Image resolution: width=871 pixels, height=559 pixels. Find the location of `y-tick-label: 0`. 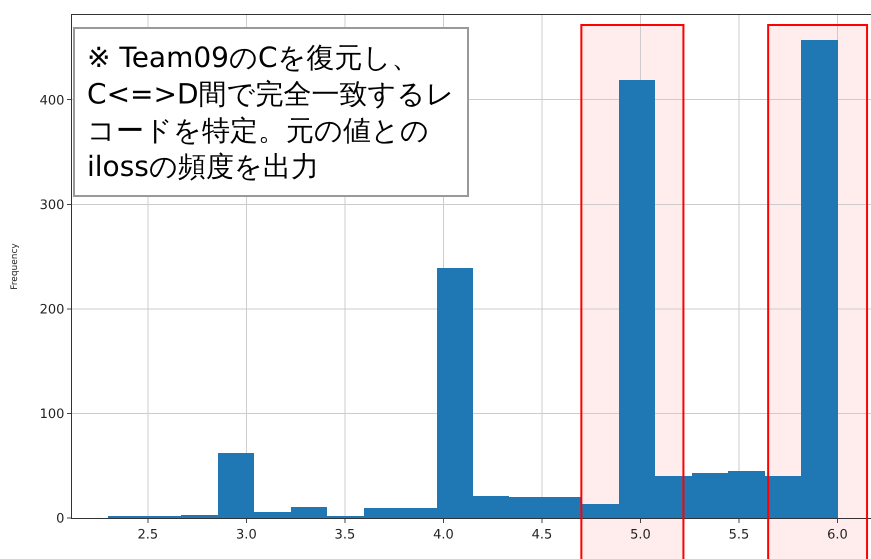

y-tick-label: 0 is located at coordinates (60, 519).